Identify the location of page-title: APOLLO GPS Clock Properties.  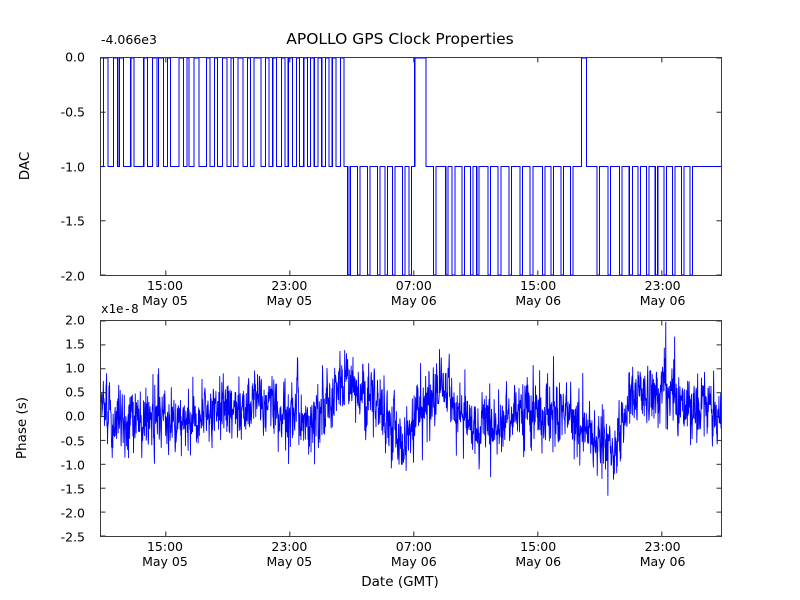
(400, 39).